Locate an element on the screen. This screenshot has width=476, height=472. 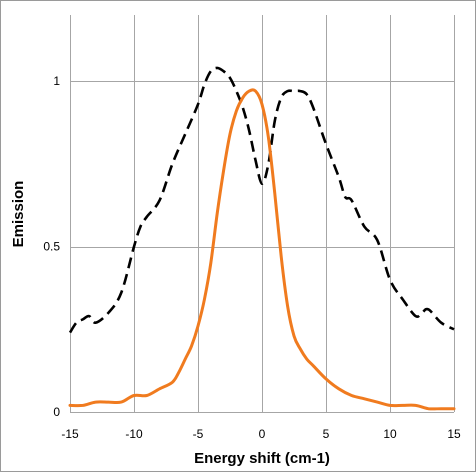
x-tick-label: 10 is located at coordinates (390, 434).